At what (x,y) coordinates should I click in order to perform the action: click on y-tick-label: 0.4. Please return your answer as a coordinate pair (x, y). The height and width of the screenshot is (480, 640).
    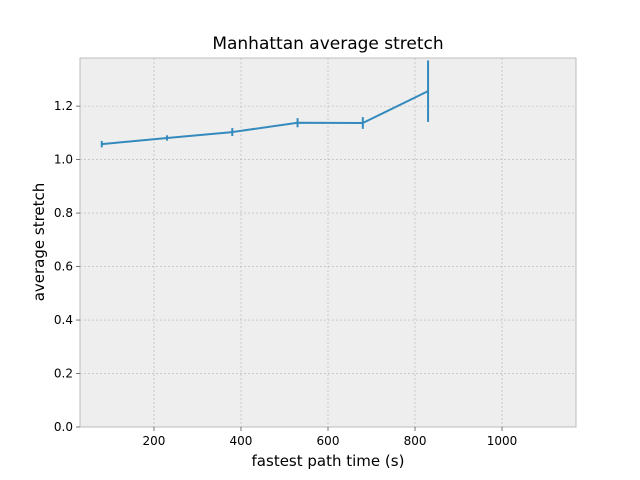
    Looking at the image, I should click on (63, 320).